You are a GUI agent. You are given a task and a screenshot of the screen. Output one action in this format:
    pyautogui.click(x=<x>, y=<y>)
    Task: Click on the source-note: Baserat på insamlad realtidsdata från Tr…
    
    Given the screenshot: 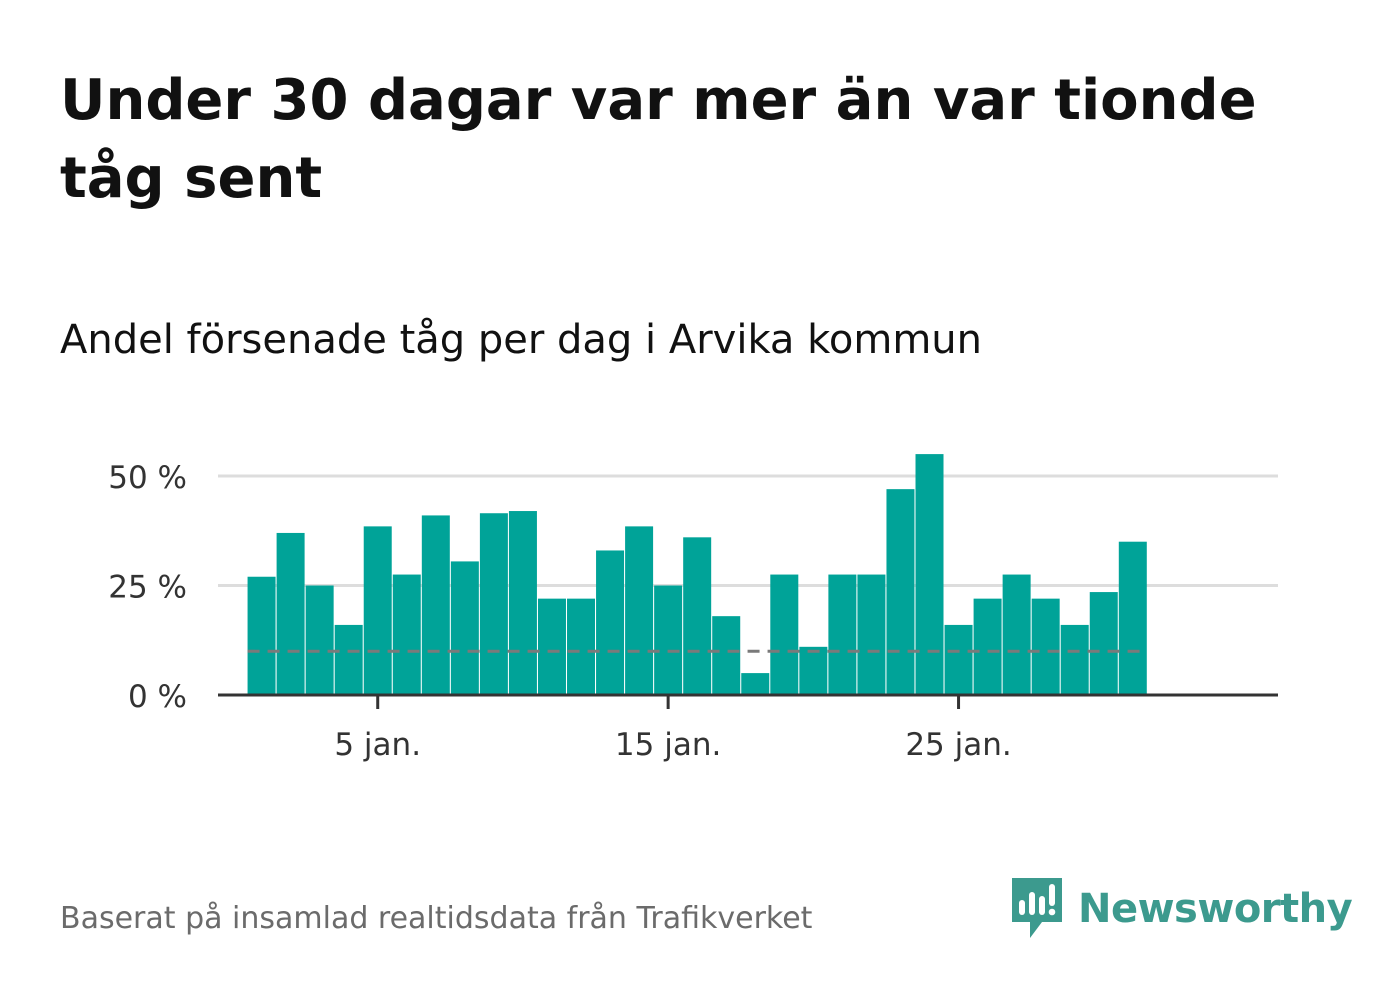 What is the action you would take?
    pyautogui.click(x=436, y=918)
    